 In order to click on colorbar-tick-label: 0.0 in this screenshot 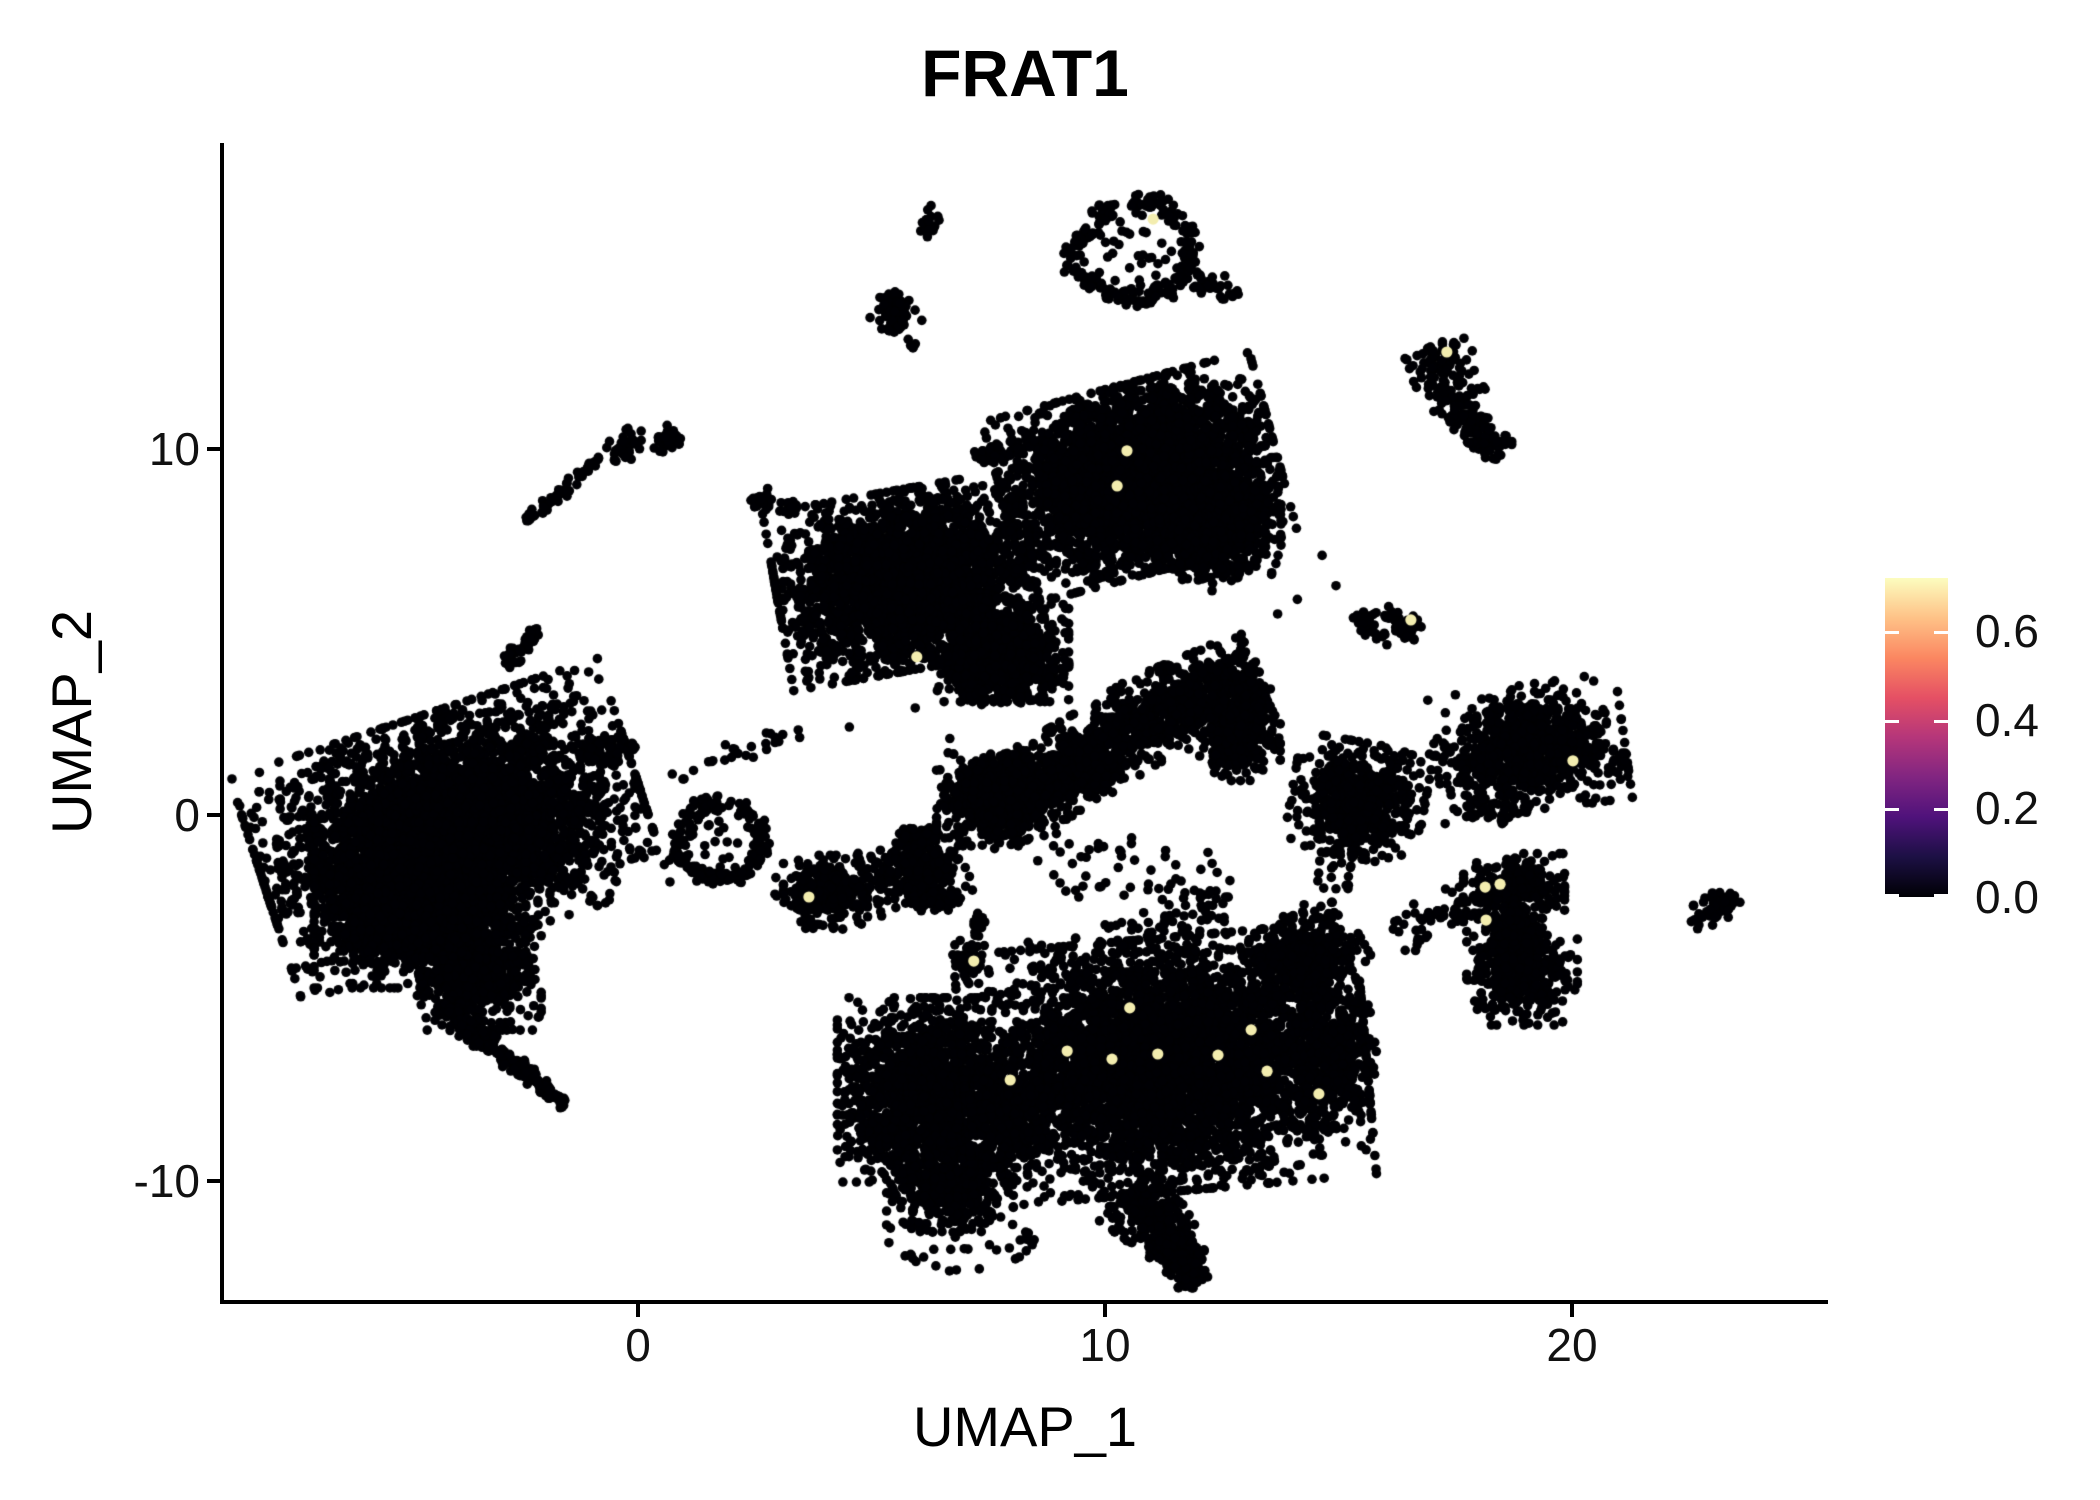, I will do `click(2007, 897)`.